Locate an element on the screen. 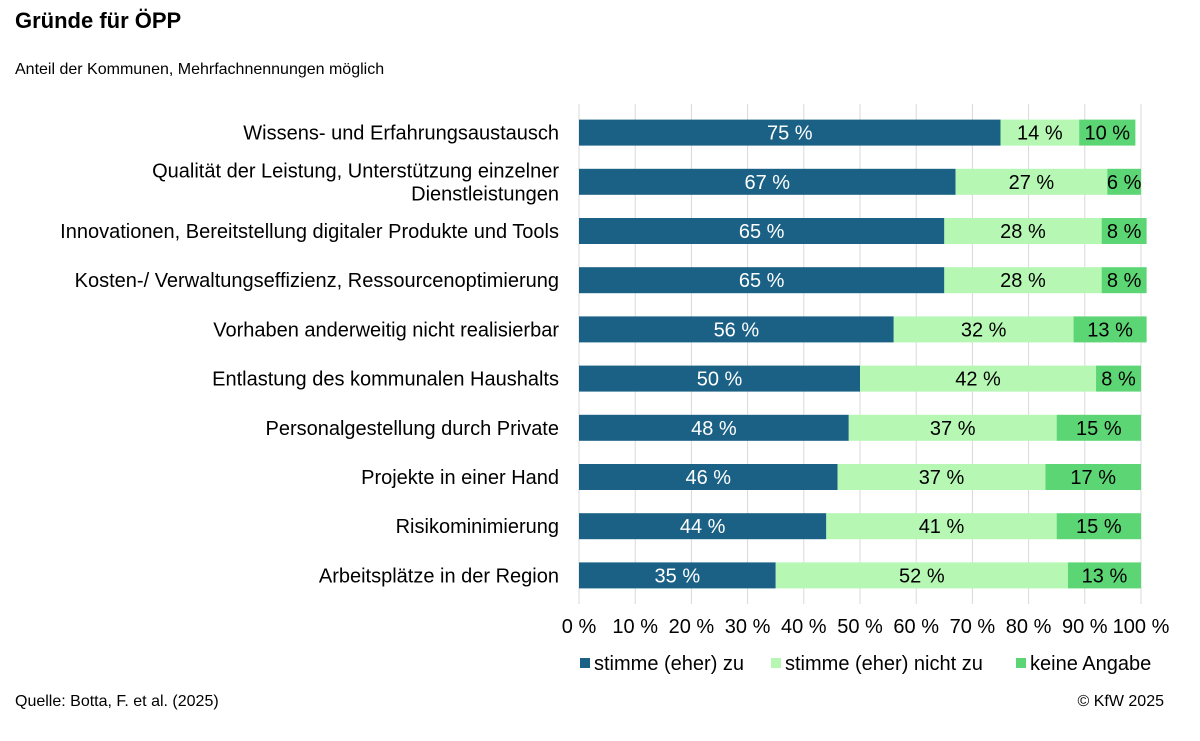 The width and height of the screenshot is (1200, 741). x-tick-label: 40 % is located at coordinates (804, 627).